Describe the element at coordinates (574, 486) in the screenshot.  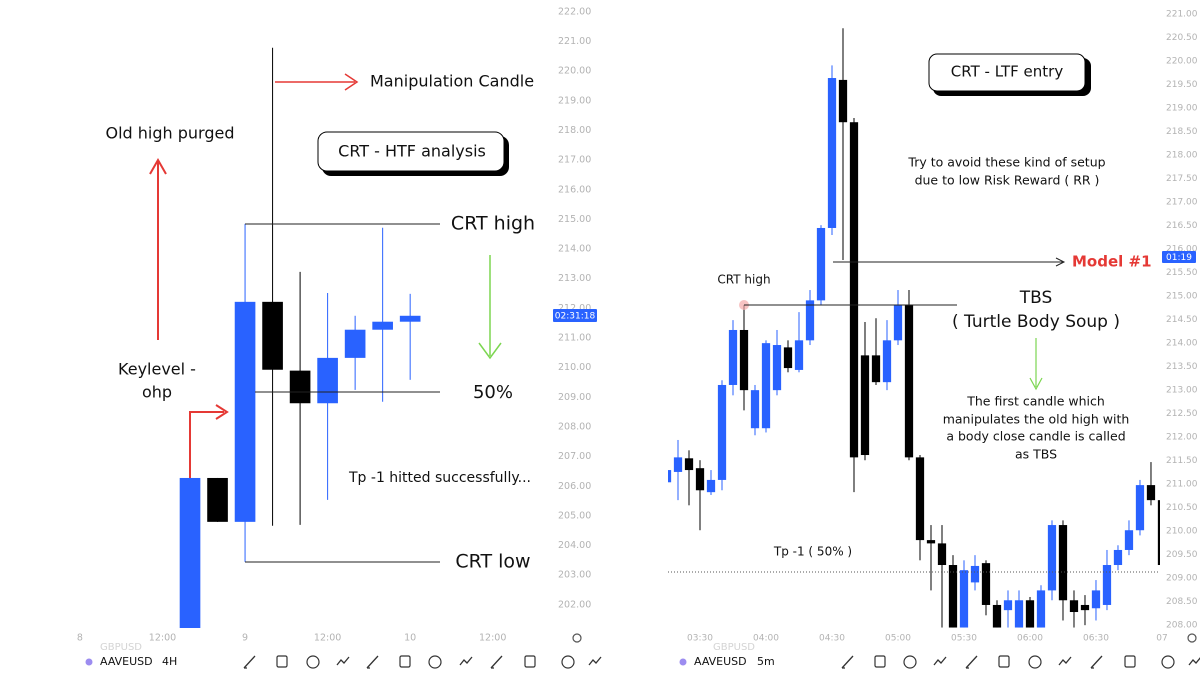
I see `y-tick-label: 206.00` at that location.